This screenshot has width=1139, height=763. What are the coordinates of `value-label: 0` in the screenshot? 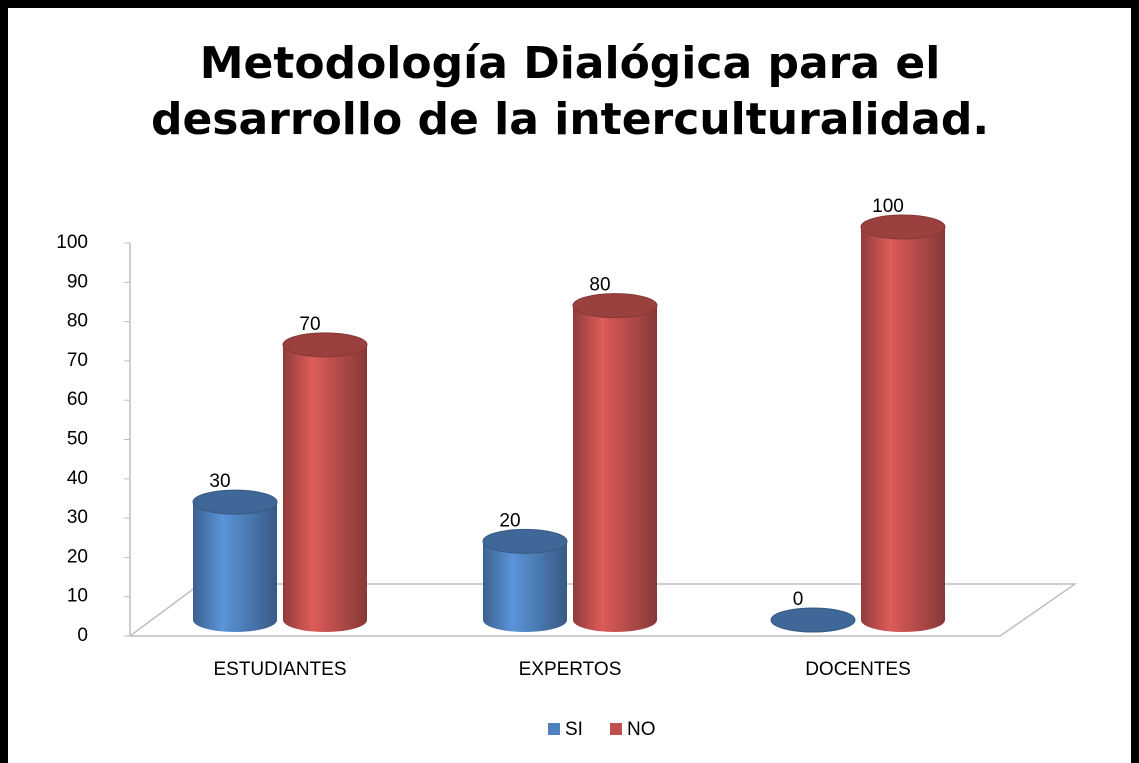 It's located at (798, 599).